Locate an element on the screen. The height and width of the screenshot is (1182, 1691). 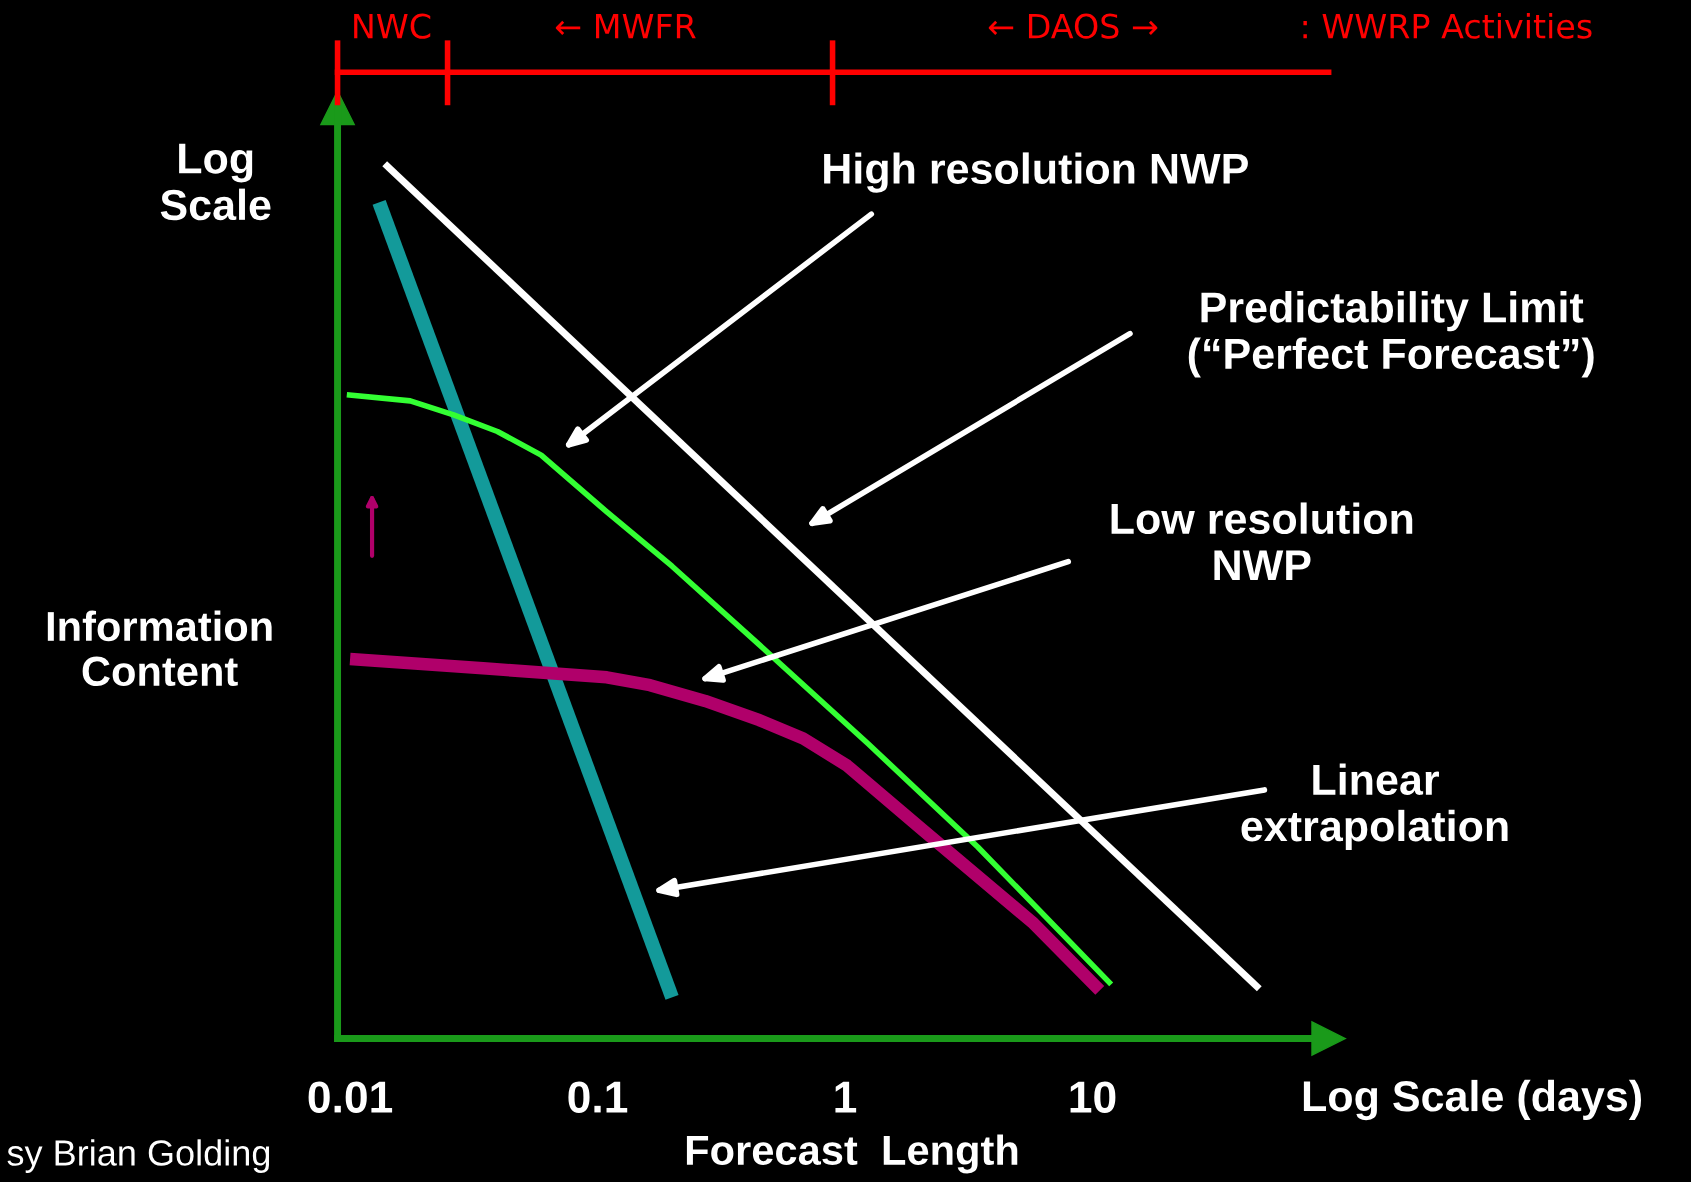
x-tick-label: 10 is located at coordinates (1093, 1097).